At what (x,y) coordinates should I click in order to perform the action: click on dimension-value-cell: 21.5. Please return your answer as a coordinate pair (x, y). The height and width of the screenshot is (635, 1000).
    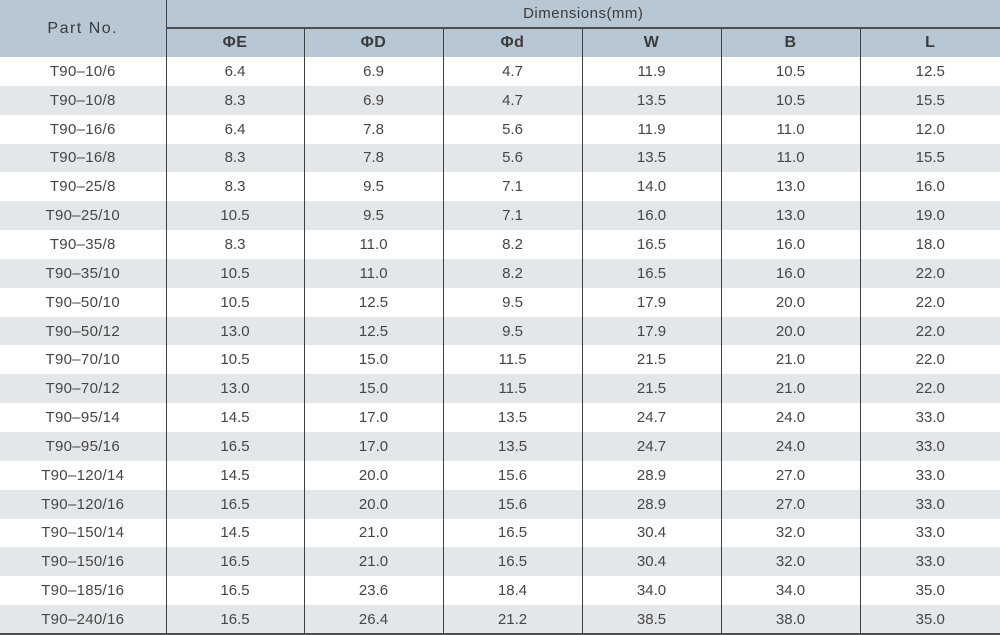
    Looking at the image, I should click on (652, 360).